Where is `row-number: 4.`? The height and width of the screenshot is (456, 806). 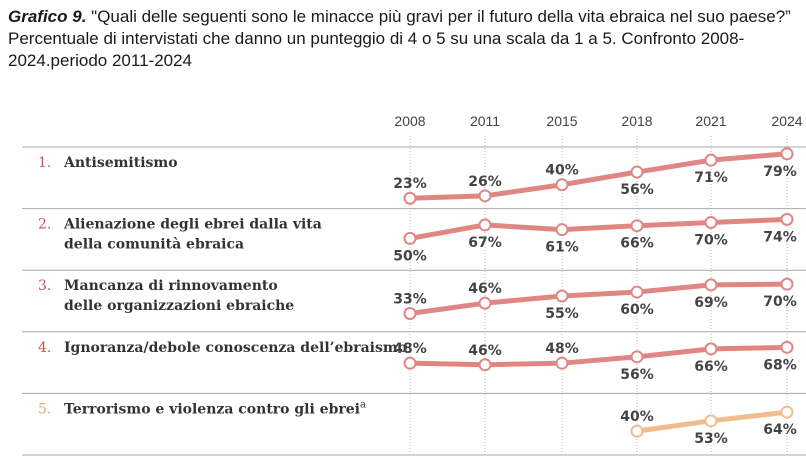 row-number: 4. is located at coordinates (44, 348).